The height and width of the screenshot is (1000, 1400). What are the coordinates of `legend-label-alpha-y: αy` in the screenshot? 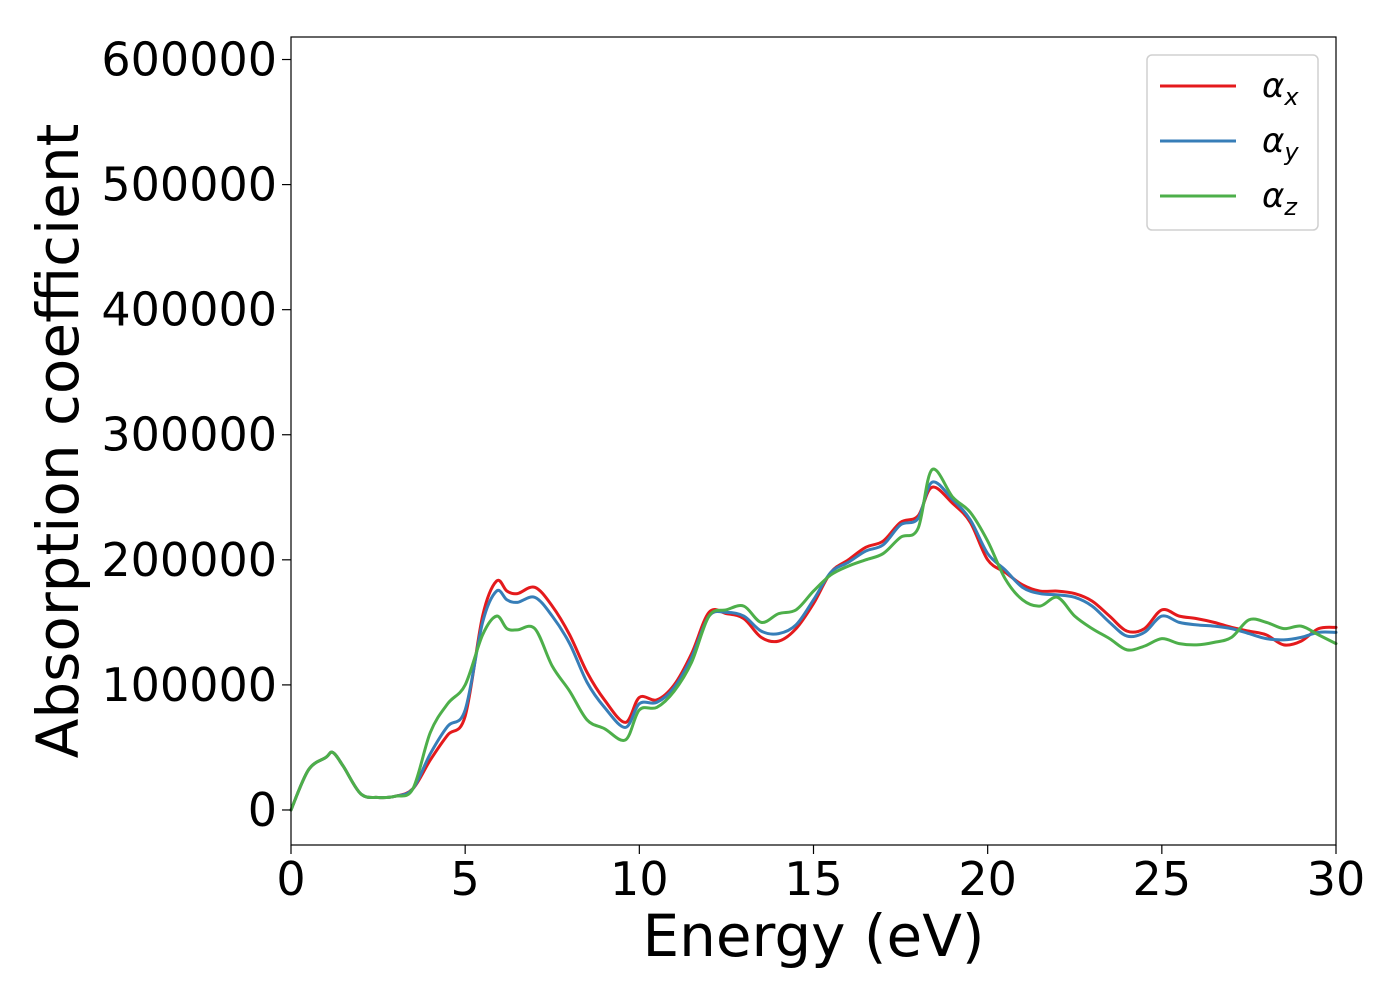 It's located at (1280, 143).